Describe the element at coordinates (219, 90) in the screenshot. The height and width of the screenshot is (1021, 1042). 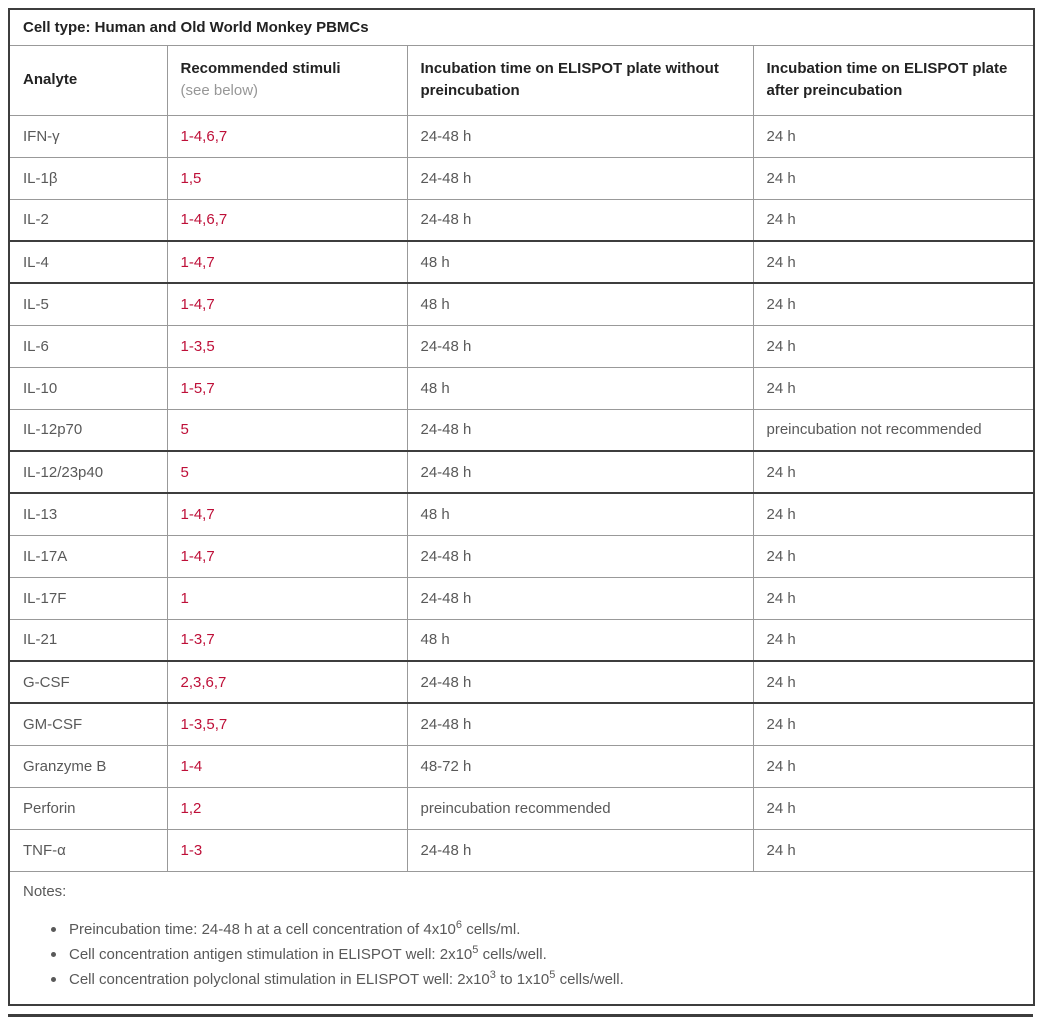
I see `see-below-note: (see below)` at that location.